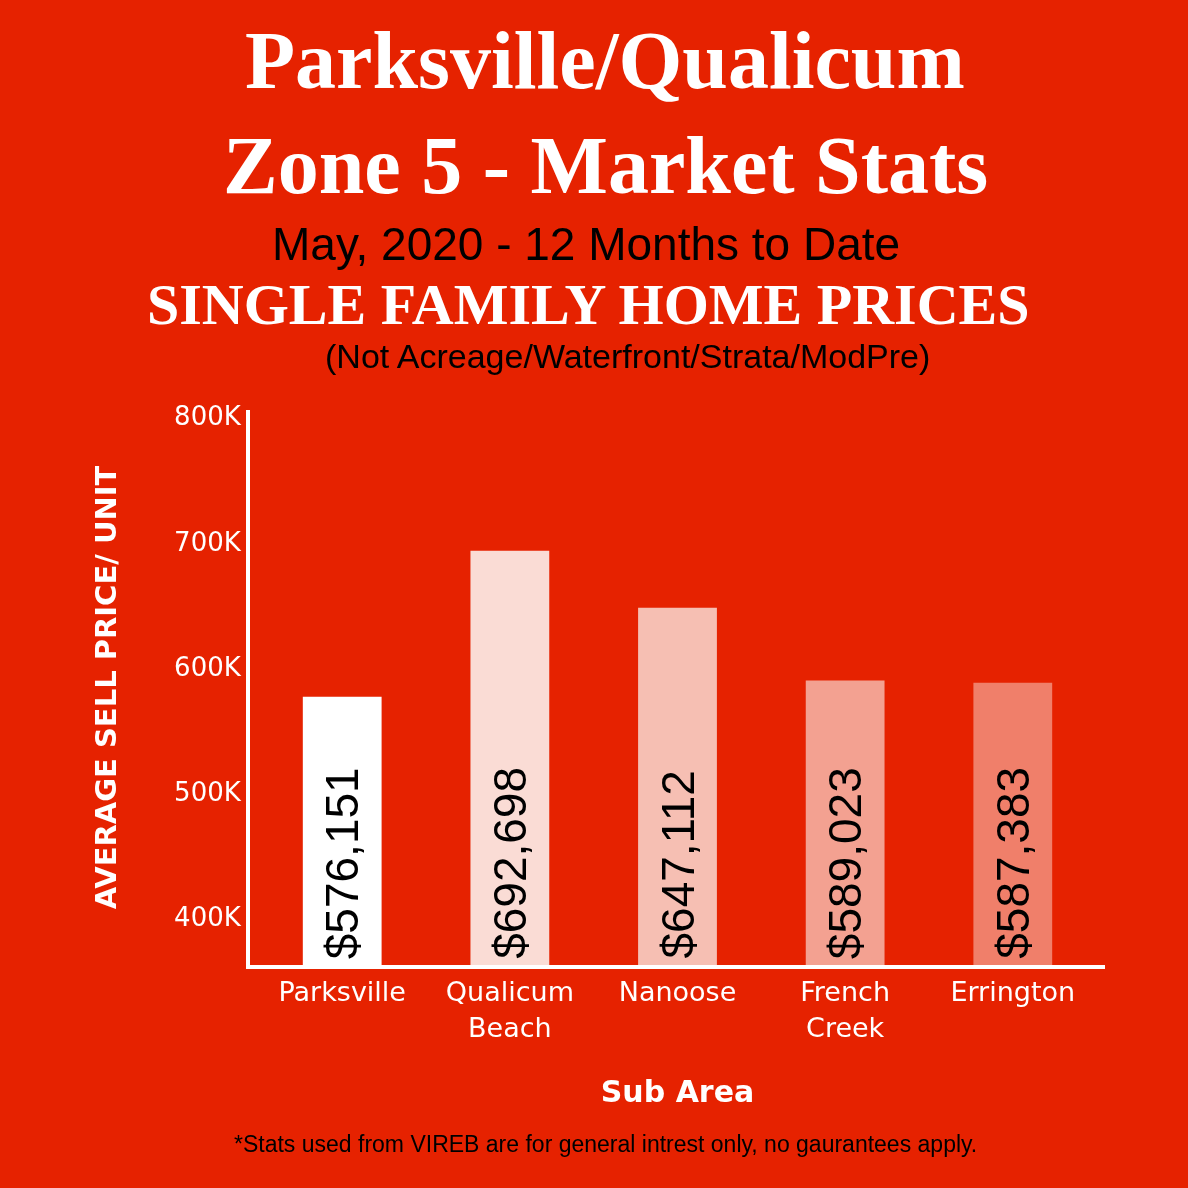 This screenshot has width=1188, height=1188. I want to click on x-tick-label: French Creek, so click(845, 1009).